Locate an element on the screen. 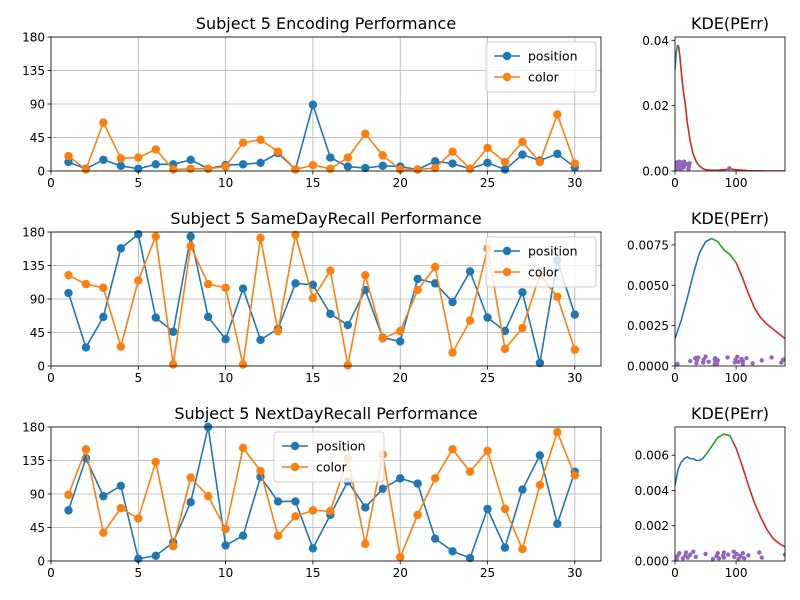 The width and height of the screenshot is (800, 600). nextday-xtick-label: 15 is located at coordinates (312, 573).